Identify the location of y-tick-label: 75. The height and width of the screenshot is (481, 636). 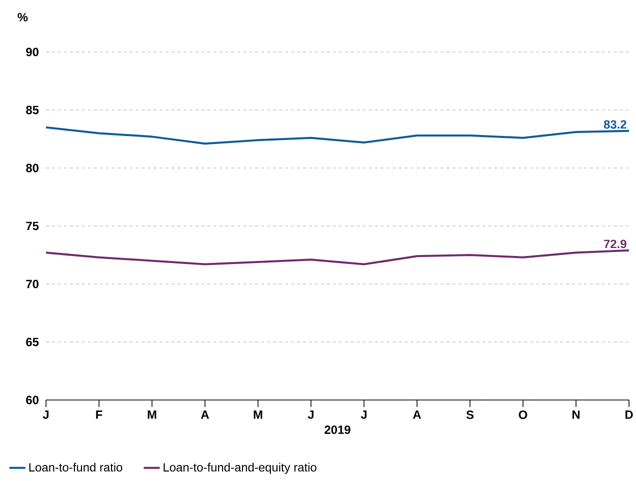
(32, 226).